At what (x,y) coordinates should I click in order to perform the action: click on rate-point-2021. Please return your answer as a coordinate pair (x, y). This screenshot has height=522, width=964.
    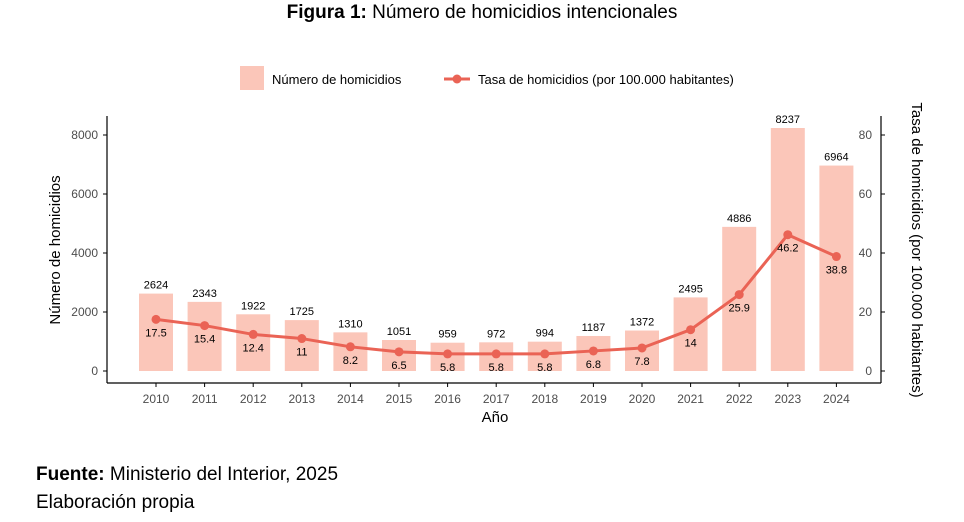
    Looking at the image, I should click on (691, 330).